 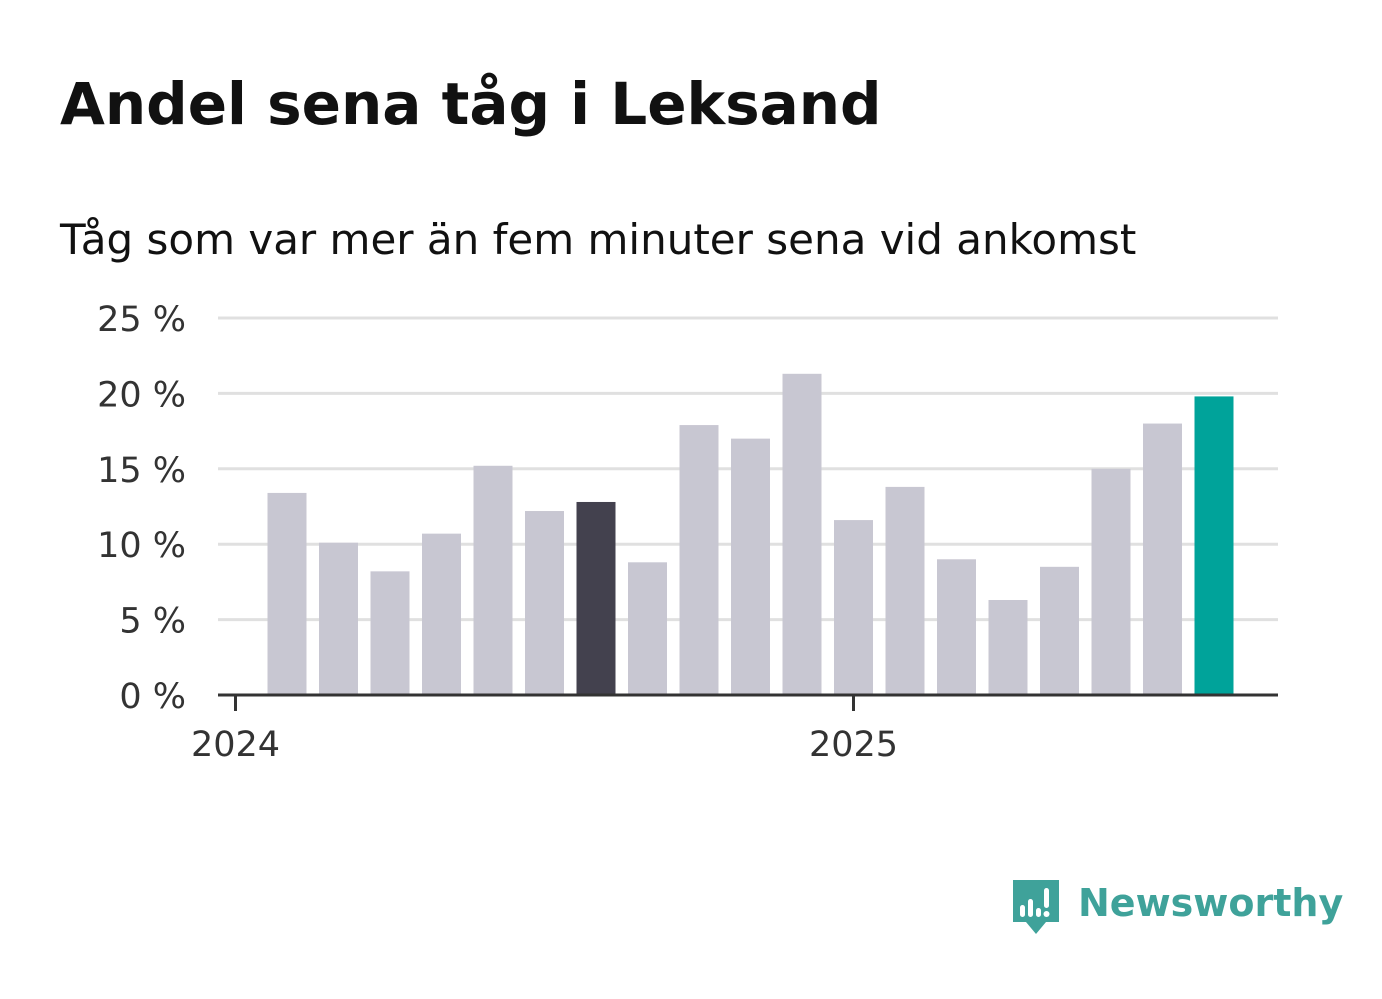 I want to click on x-tick-label: 2024, so click(x=235, y=745).